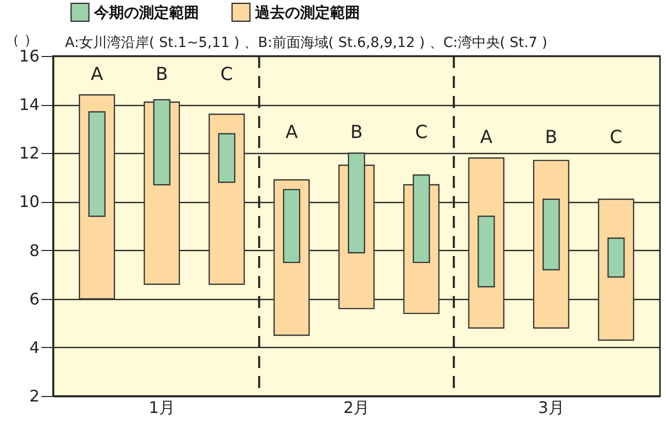  I want to click on y-tick-label: 8, so click(34, 250).